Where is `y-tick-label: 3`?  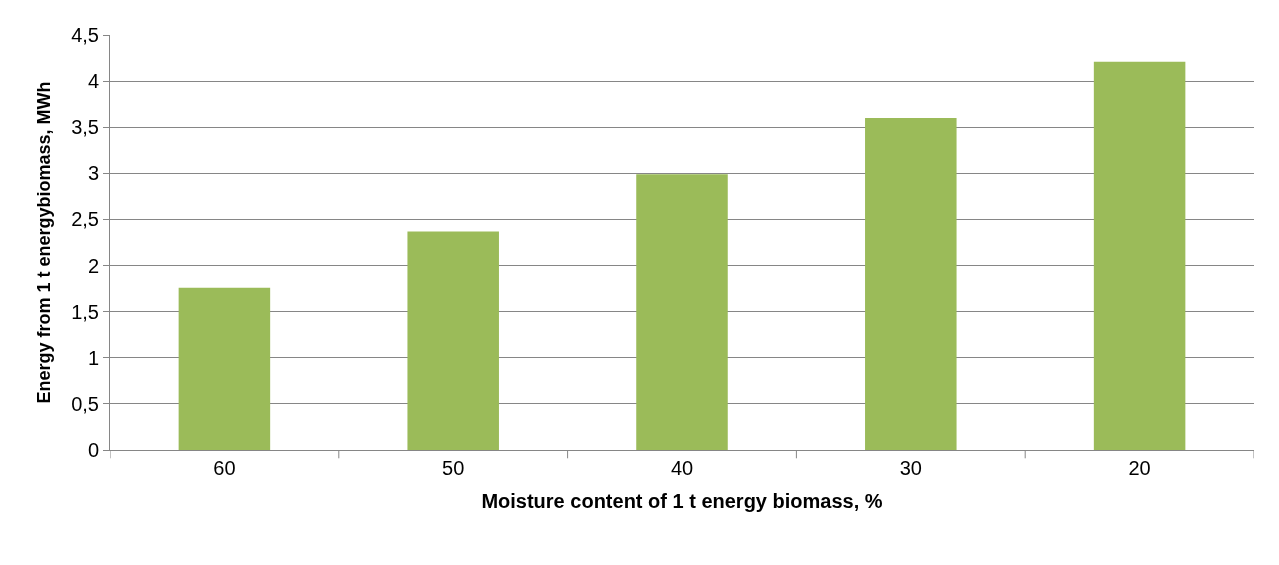 y-tick-label: 3 is located at coordinates (93, 173).